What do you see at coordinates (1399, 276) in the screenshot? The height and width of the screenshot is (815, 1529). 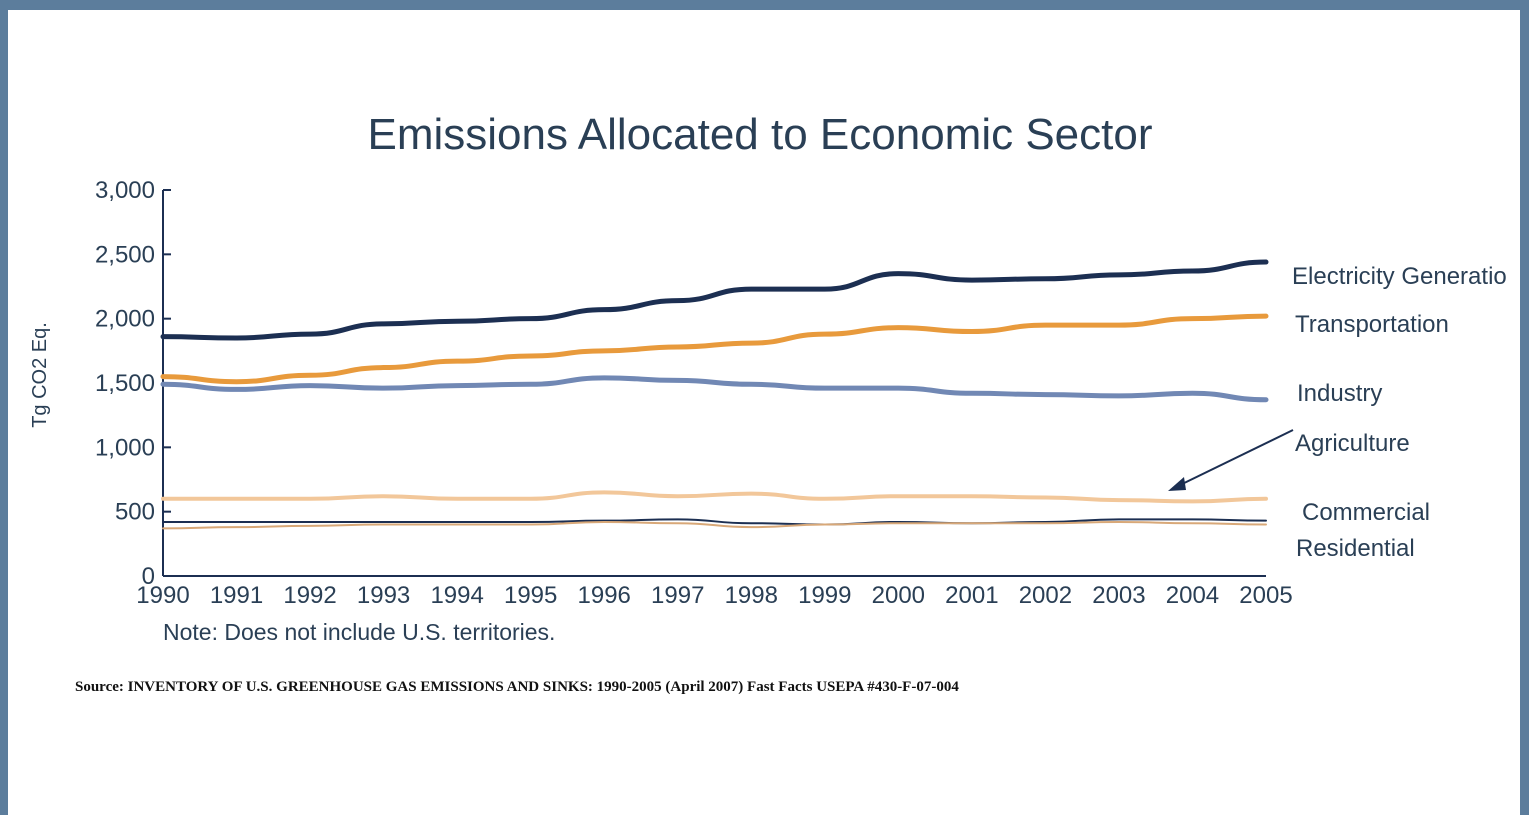 I see `series-label-electricity-generatio: Electricity Generatio` at bounding box center [1399, 276].